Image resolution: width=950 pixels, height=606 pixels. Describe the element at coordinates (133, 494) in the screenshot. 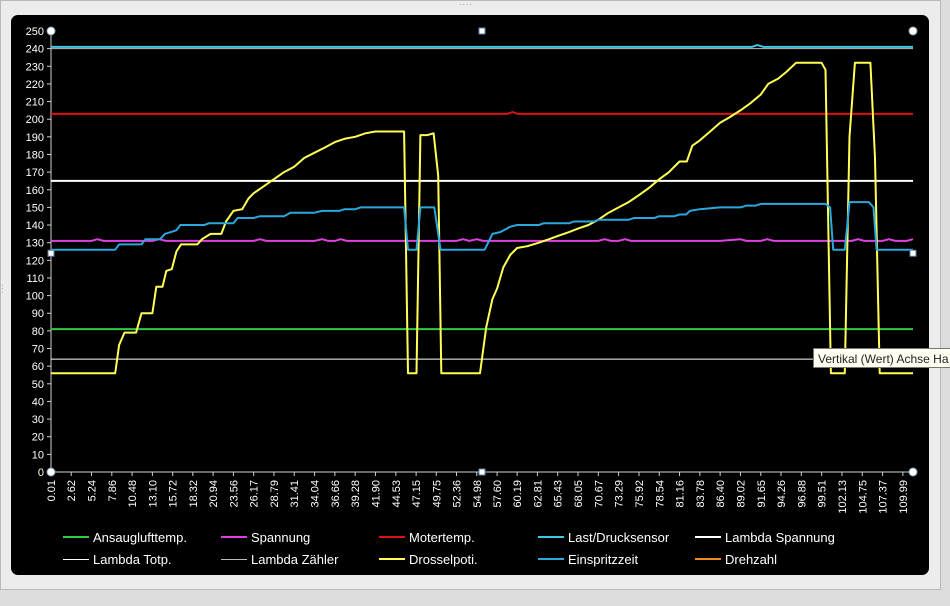

I see `x-tick-label: 10.48` at that location.